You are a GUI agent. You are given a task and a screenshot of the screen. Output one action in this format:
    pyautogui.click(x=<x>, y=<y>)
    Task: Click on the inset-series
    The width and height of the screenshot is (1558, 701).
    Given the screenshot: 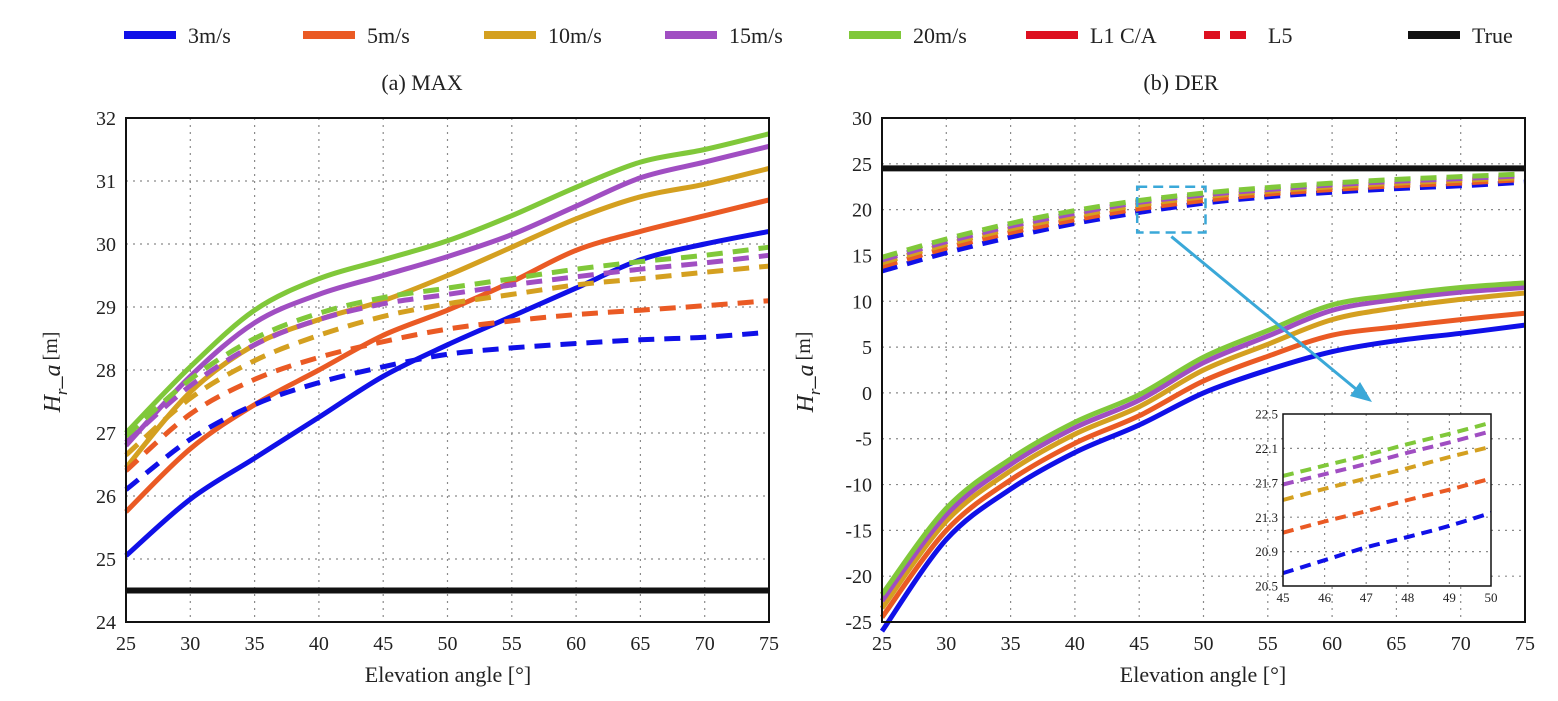 What is the action you would take?
    pyautogui.click(x=1387, y=498)
    